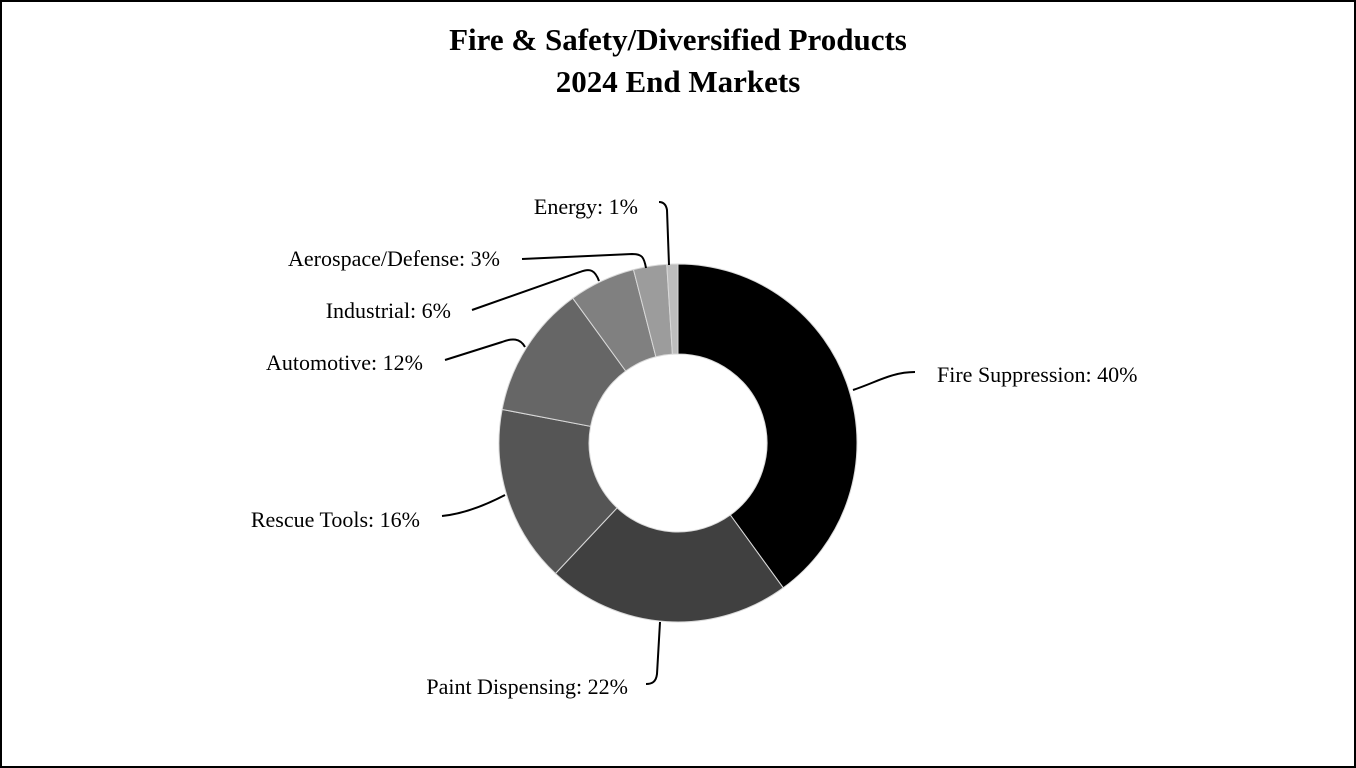 This screenshot has width=1356, height=768. What do you see at coordinates (586, 206) in the screenshot?
I see `label-energy: Energy: 1%` at bounding box center [586, 206].